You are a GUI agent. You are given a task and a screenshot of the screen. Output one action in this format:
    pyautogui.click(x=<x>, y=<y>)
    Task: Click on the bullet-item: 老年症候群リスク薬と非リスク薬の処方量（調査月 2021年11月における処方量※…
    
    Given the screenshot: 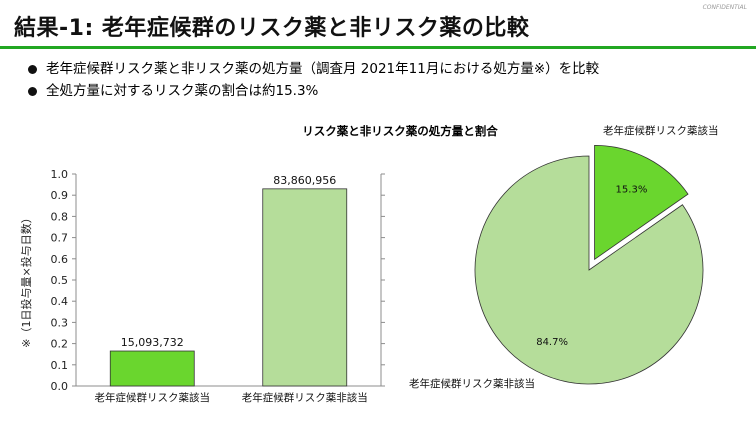 What is the action you would take?
    pyautogui.click(x=313, y=69)
    